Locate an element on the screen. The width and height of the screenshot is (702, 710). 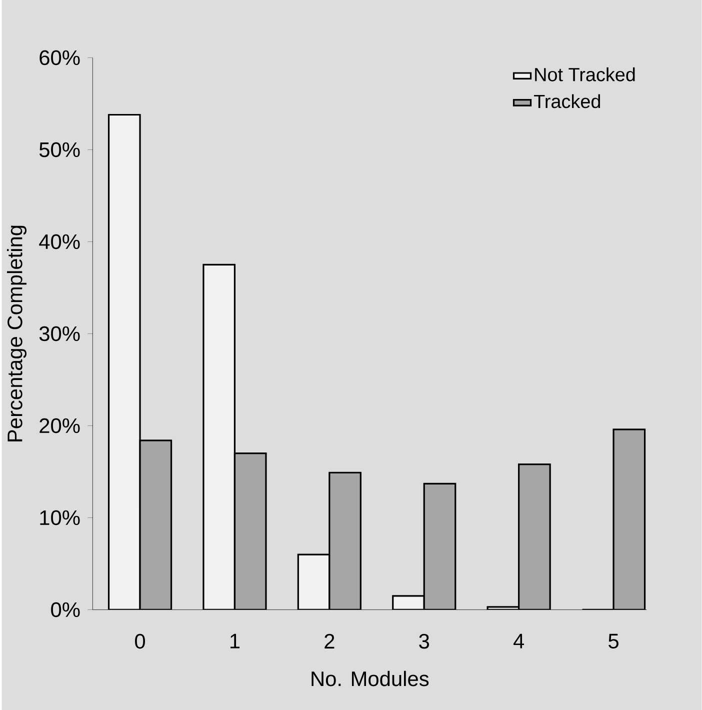
x-axis-title: No. Modules is located at coordinates (370, 678).